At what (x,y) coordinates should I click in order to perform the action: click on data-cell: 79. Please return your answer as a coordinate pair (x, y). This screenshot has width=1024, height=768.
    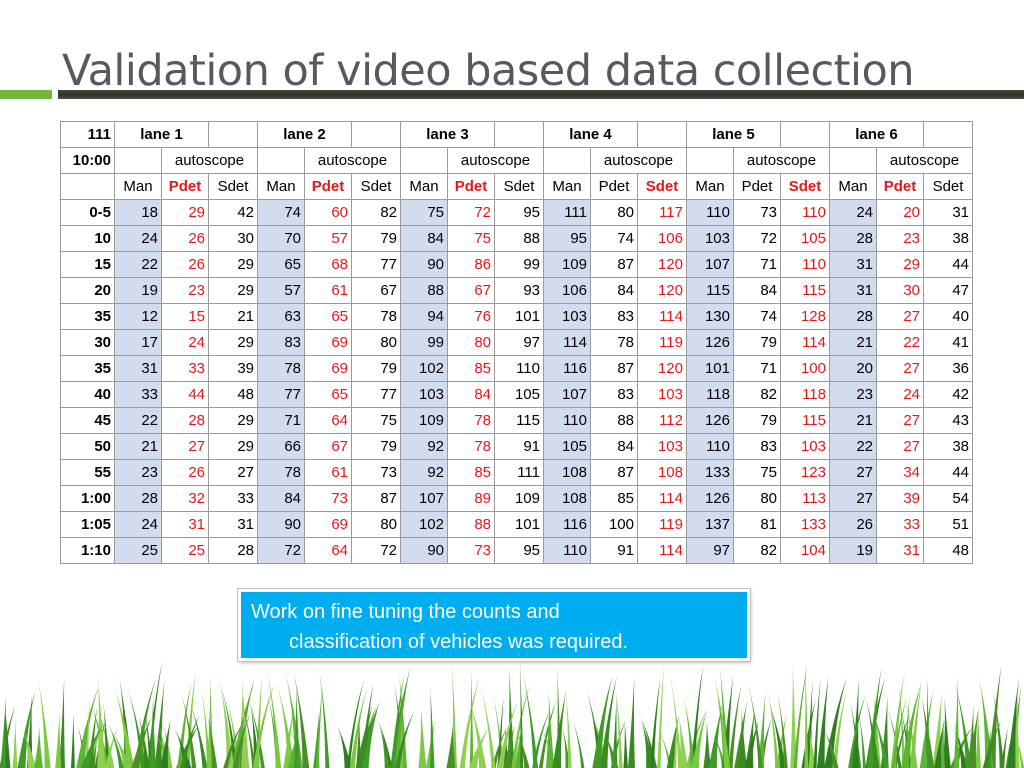
    Looking at the image, I should click on (757, 342).